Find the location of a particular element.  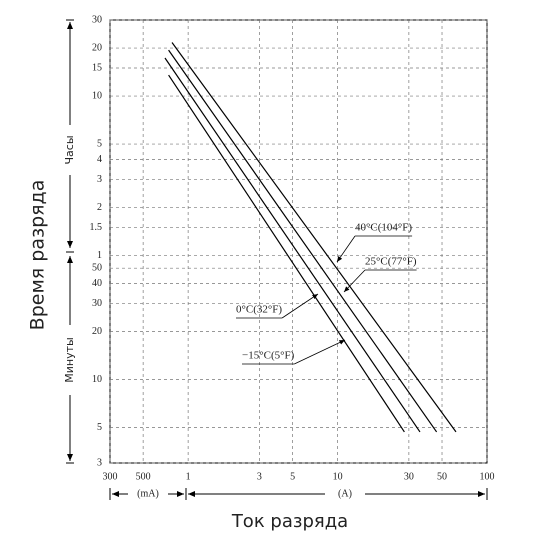

y-tick-label: 40 is located at coordinates (97, 283).